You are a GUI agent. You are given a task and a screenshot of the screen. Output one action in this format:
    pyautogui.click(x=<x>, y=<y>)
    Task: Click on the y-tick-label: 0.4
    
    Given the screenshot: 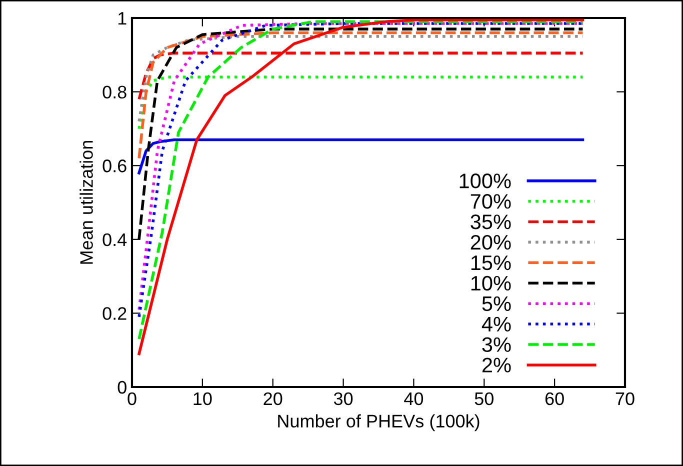 What is the action you would take?
    pyautogui.click(x=114, y=239)
    